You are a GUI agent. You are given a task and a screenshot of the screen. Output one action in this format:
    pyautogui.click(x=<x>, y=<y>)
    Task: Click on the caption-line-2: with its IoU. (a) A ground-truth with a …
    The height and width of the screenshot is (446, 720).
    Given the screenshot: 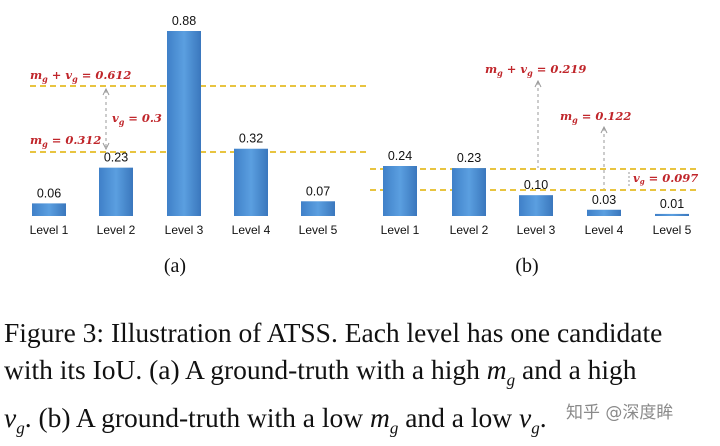 What is the action you would take?
    pyautogui.click(x=320, y=372)
    